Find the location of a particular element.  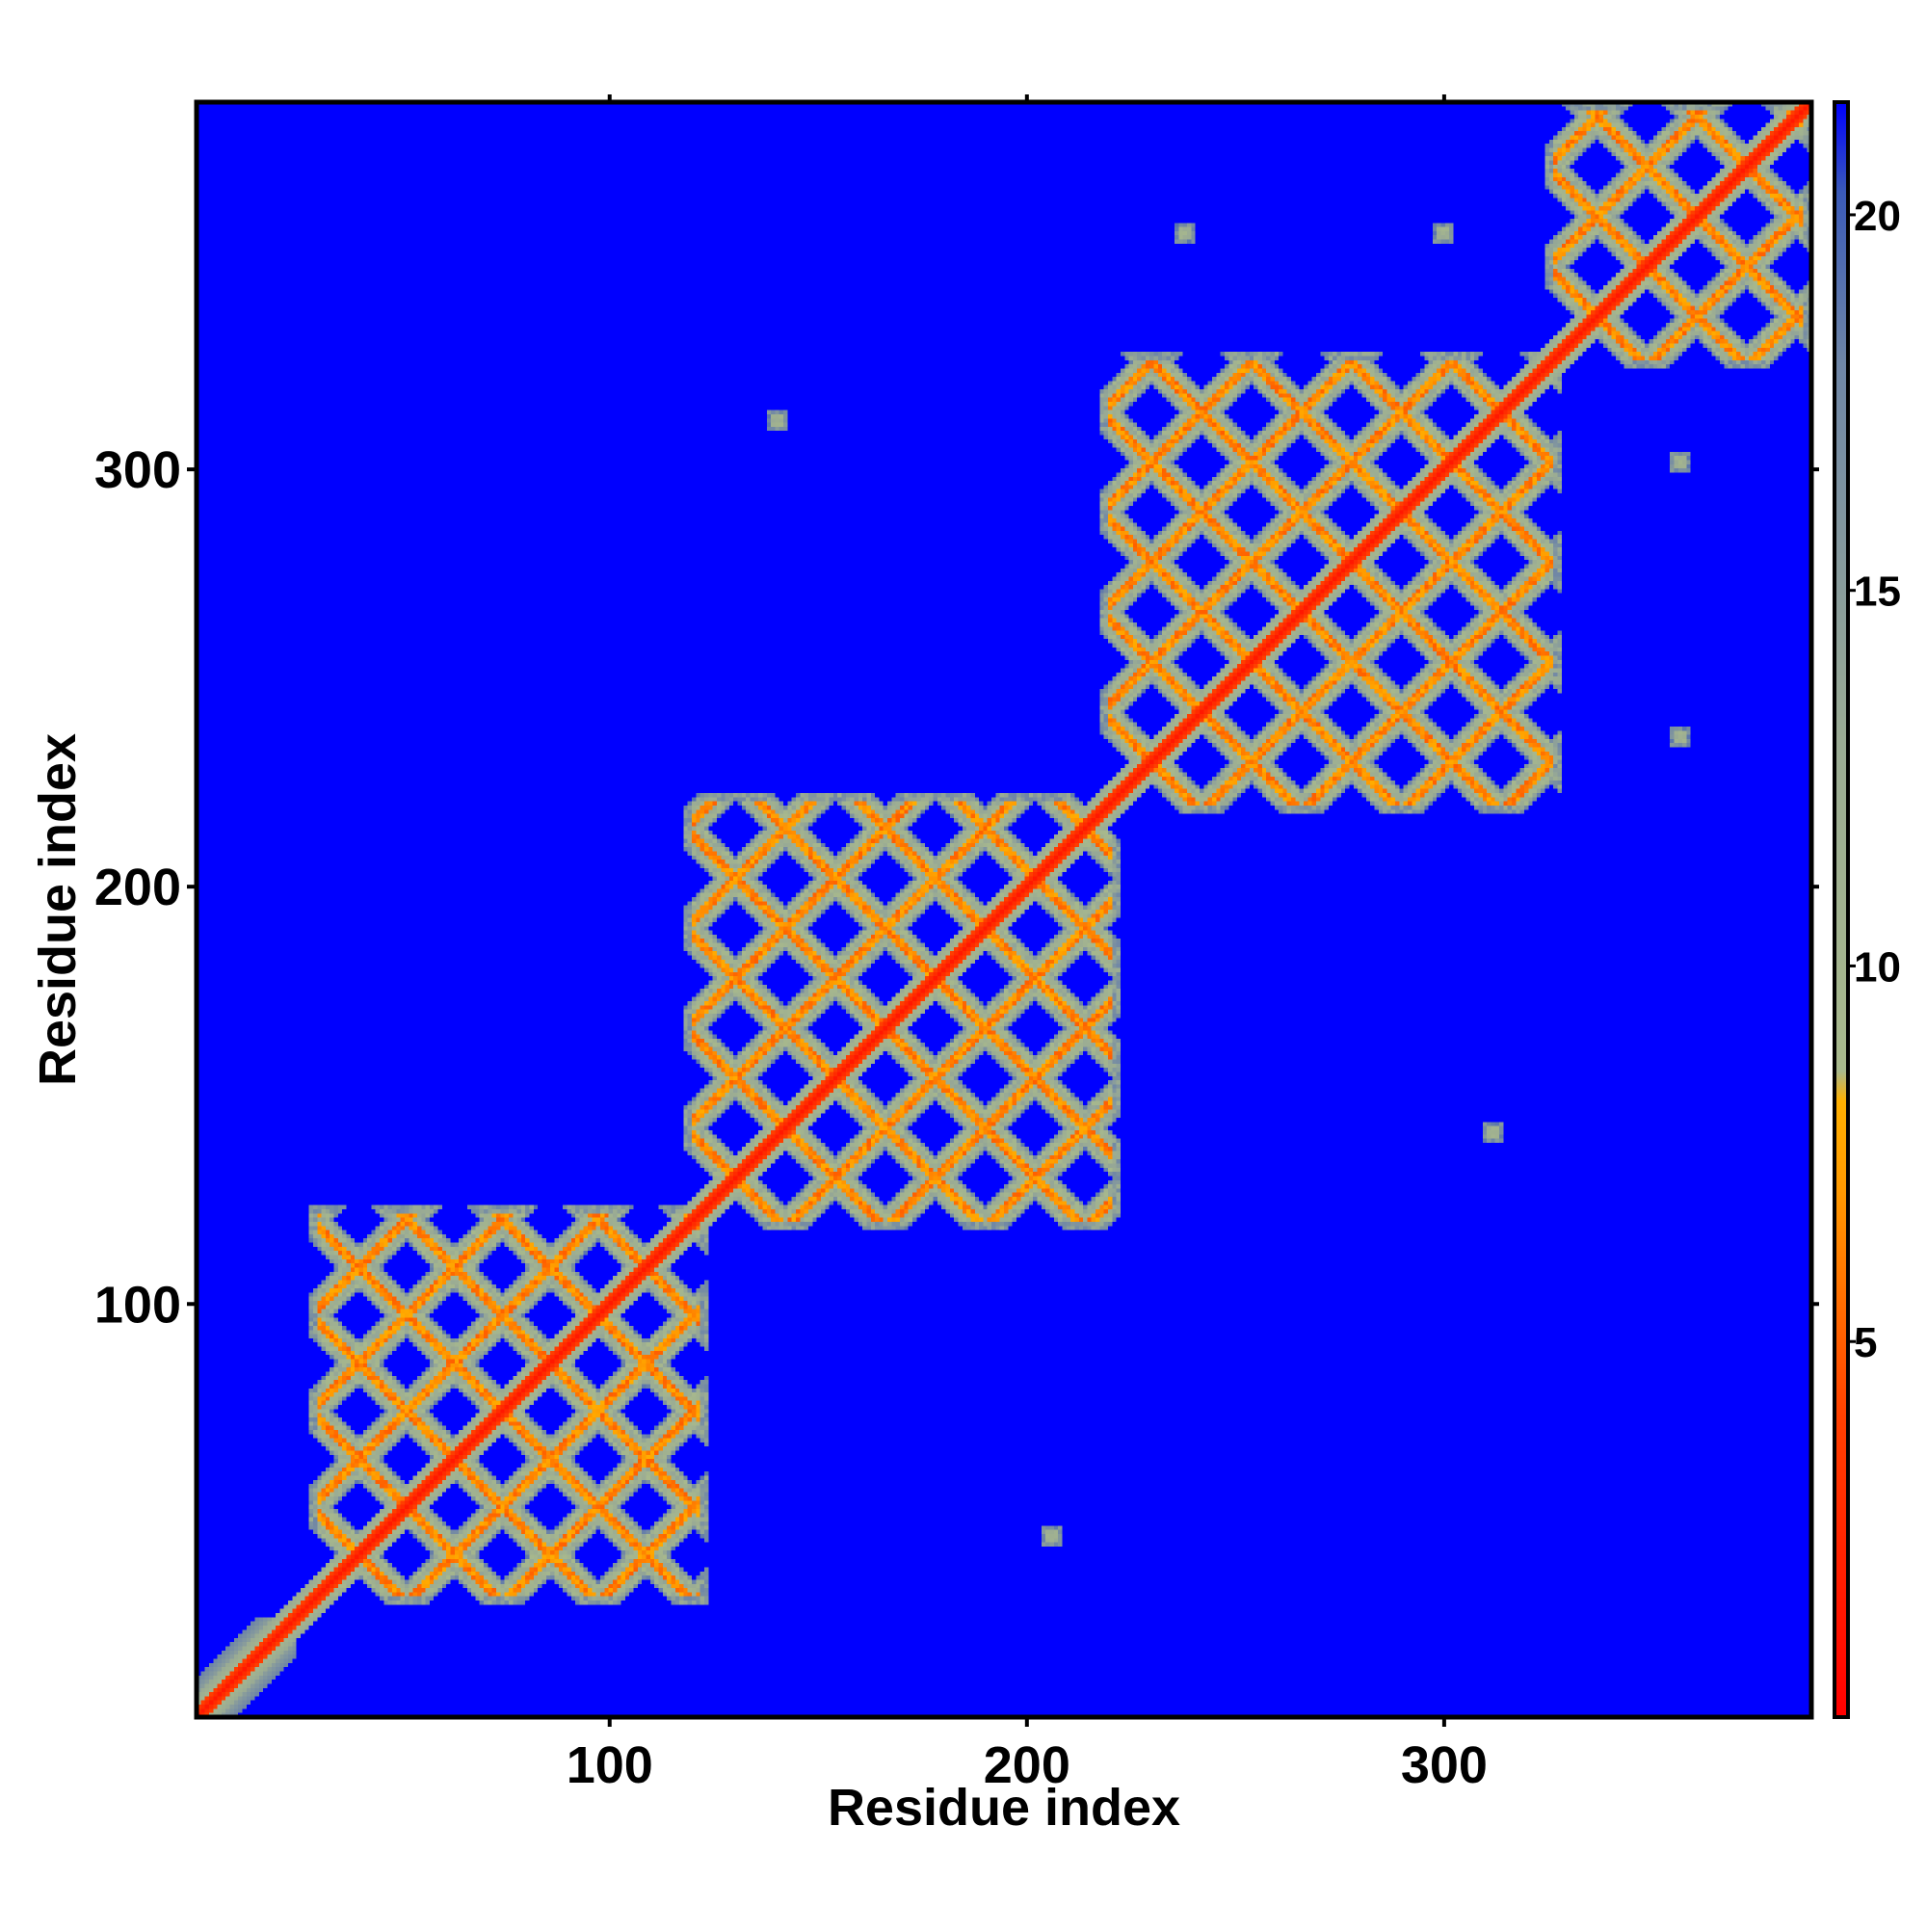

x-axis-label: Residue index is located at coordinates (1004, 1808).